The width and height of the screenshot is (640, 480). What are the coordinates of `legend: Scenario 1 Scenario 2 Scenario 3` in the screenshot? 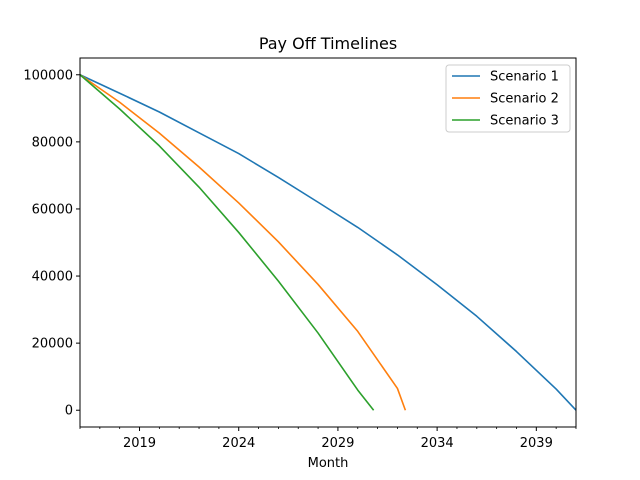 It's located at (508, 98).